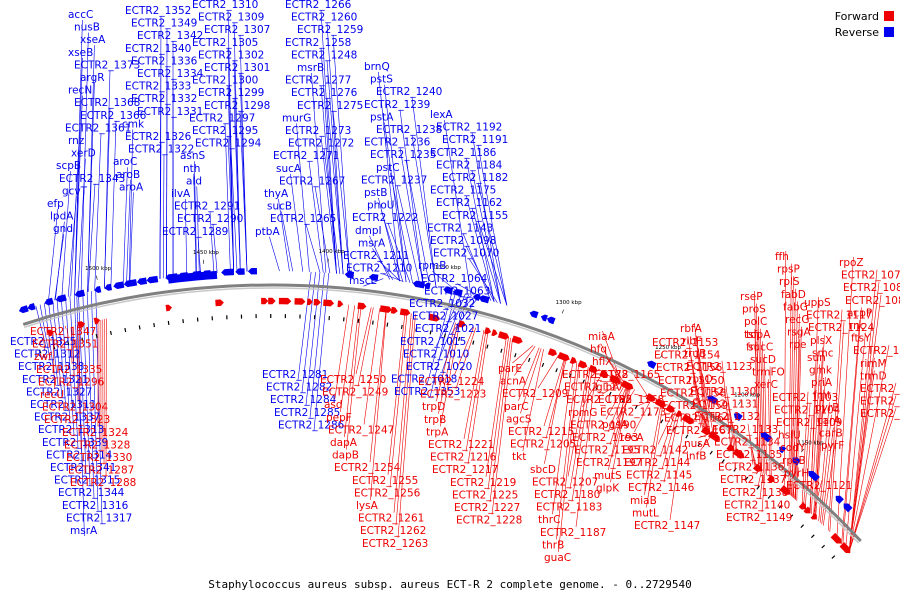 The width and height of the screenshot is (900, 600). What do you see at coordinates (822, 396) in the screenshot?
I see `forward-gene-label: fmt` at bounding box center [822, 396].